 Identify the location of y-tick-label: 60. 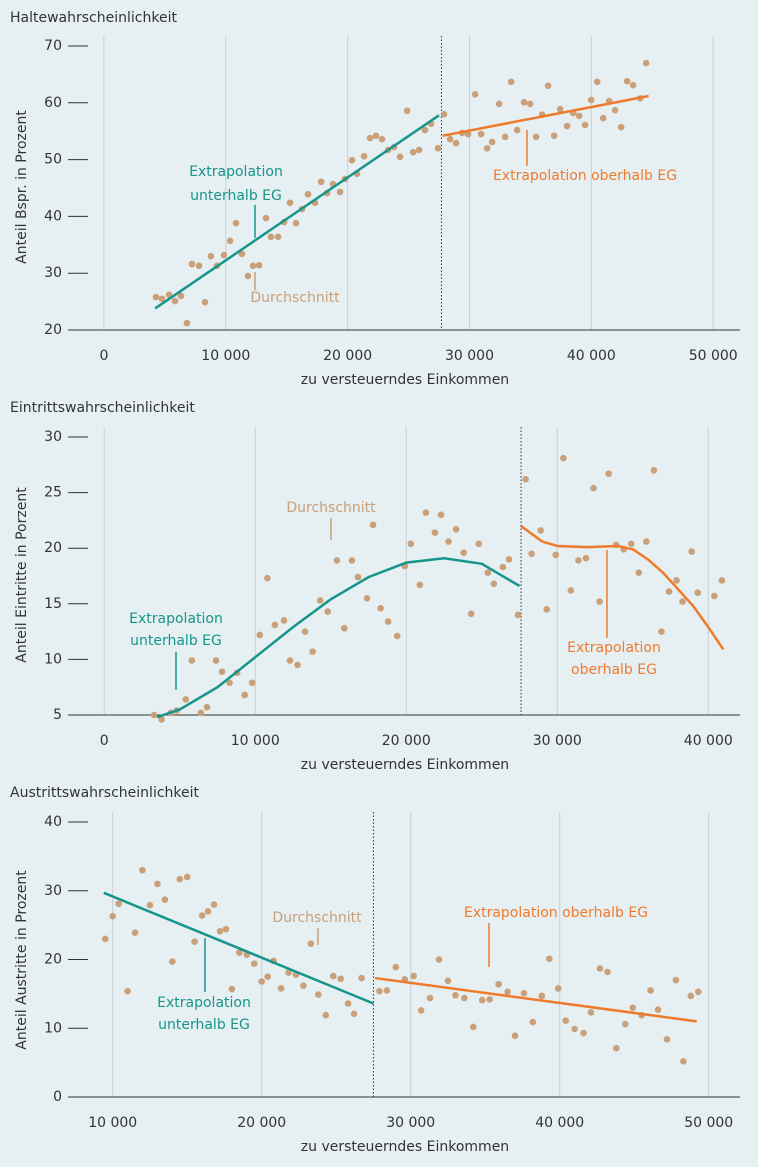
(53, 103).